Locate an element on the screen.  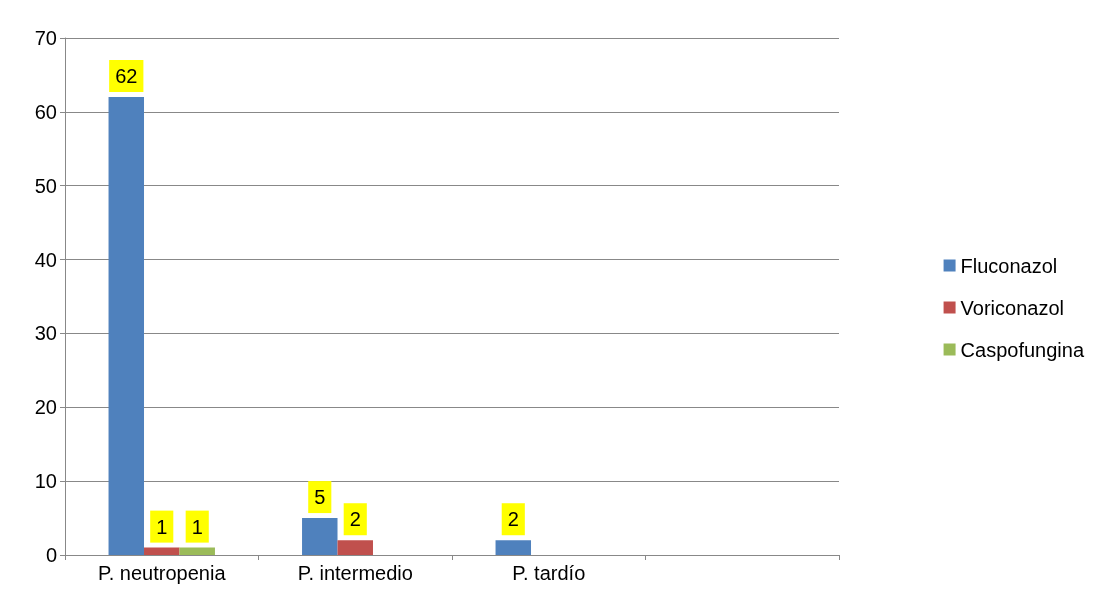
y-tick-label: 70 is located at coordinates (45, 38).